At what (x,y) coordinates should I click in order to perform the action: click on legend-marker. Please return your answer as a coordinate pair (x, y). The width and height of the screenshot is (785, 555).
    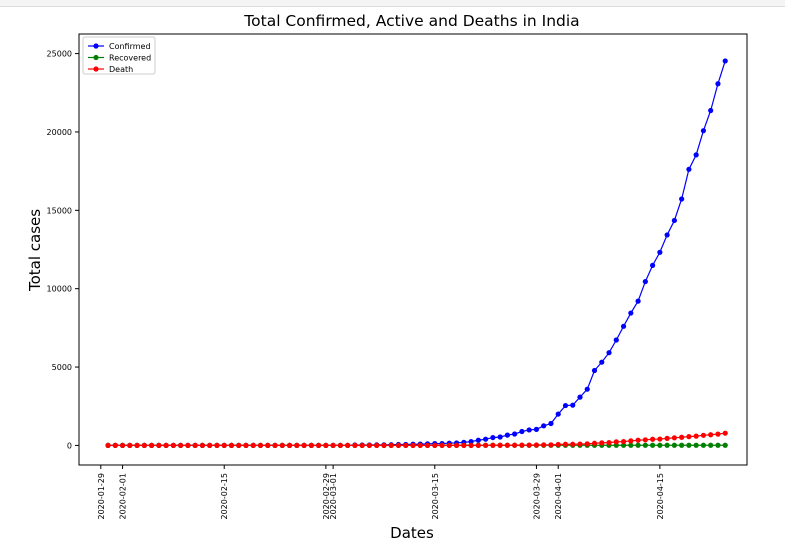
    Looking at the image, I should click on (96, 46).